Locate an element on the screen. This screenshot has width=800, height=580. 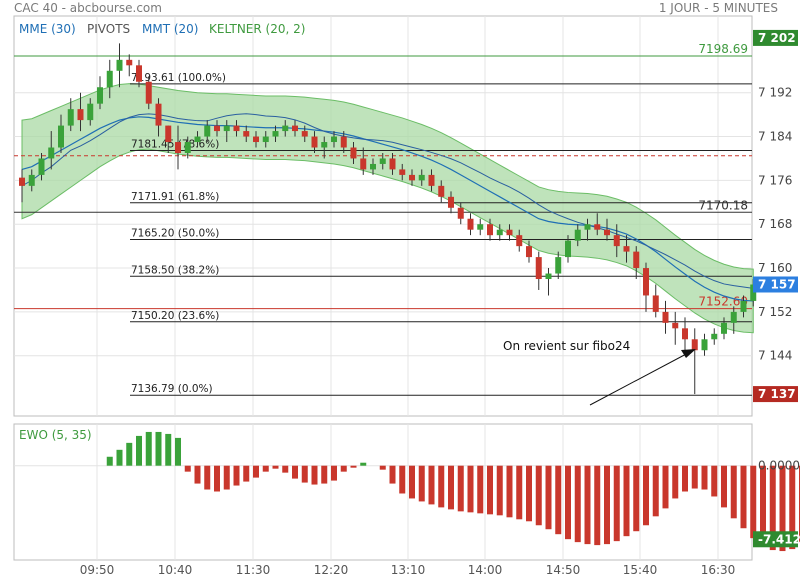
legend-mmt: MMT (20) is located at coordinates (170, 29).